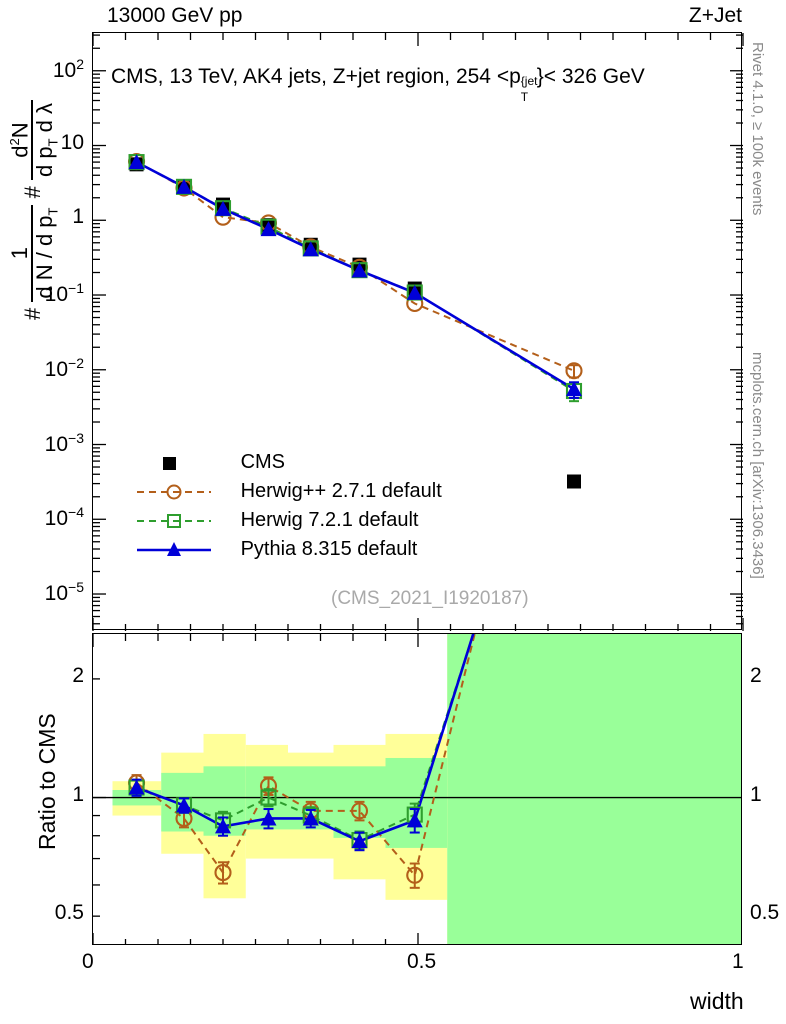 This screenshot has height=1024, width=786. Describe the element at coordinates (422, 961) in the screenshot. I see `xaxis-tick-1: 0.5` at that location.